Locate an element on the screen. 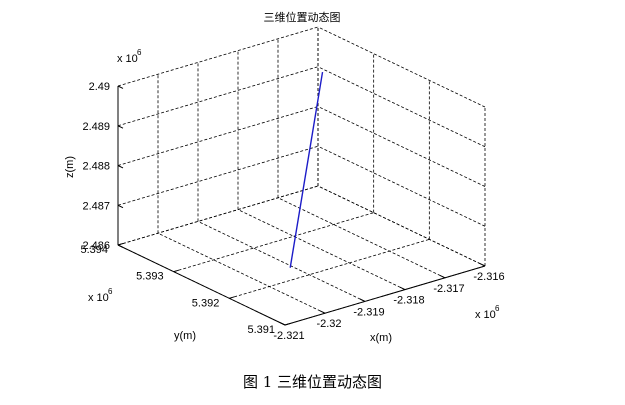  y-multiplier-exponent: 6 is located at coordinates (110, 291).